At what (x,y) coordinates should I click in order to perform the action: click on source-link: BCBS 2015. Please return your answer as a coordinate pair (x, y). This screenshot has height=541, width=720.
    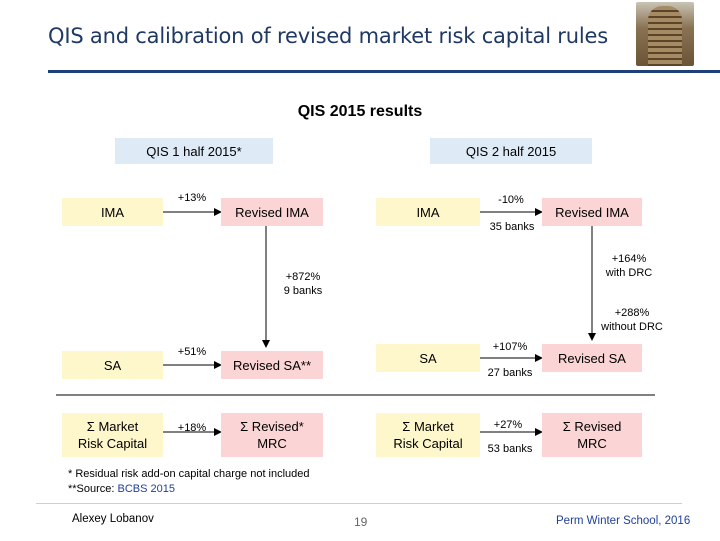
    Looking at the image, I should click on (146, 489).